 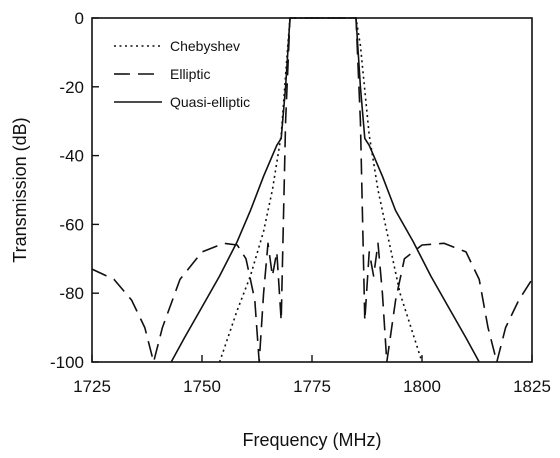 I want to click on y-tick-label: -40, so click(x=71, y=156).